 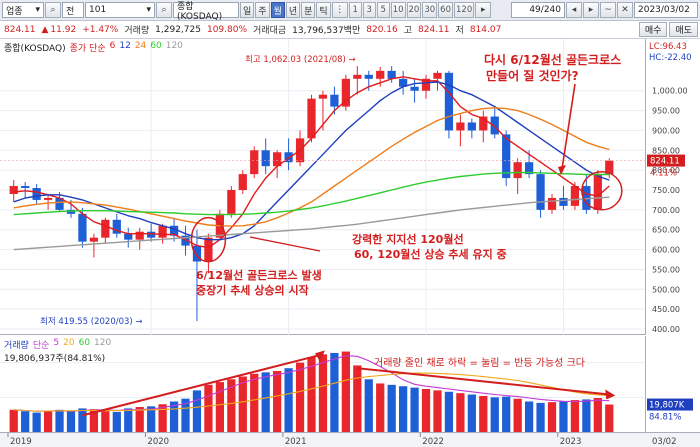 I want to click on ma-legend-item: 20, so click(x=69, y=343).